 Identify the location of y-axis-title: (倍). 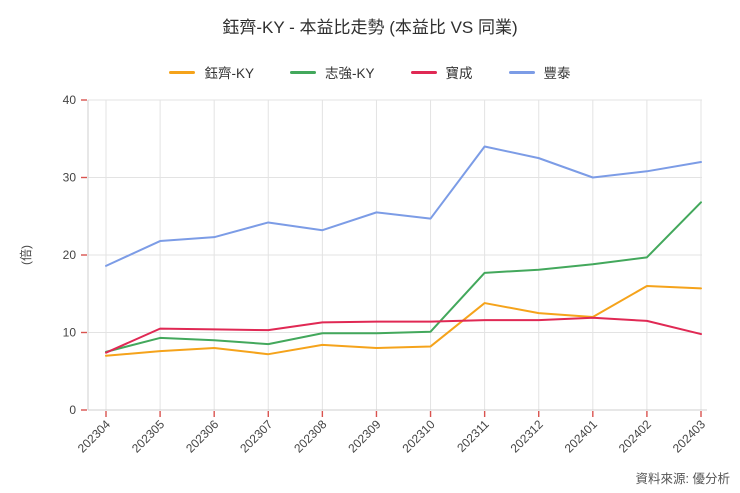
(25, 255).